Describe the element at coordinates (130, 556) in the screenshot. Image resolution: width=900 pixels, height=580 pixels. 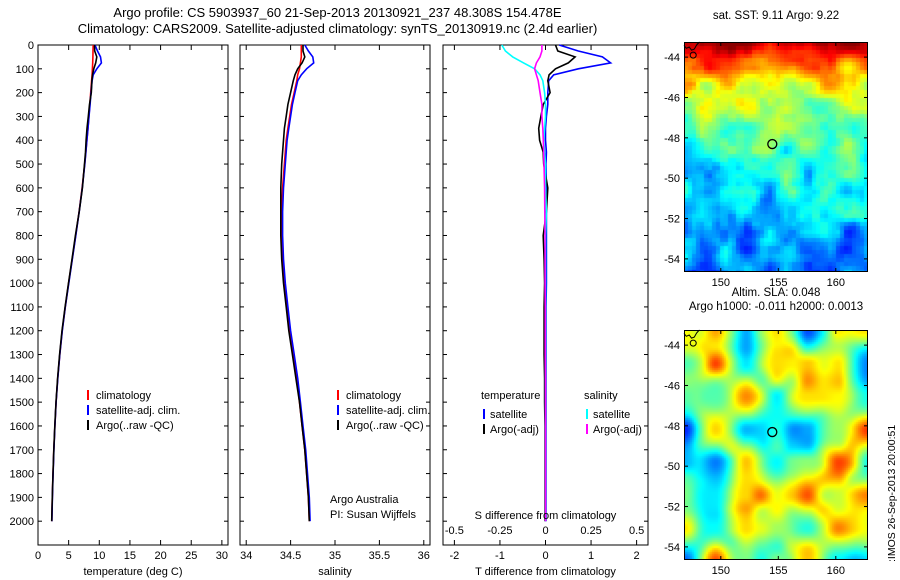
I see `temperature-profile-xtick-label: 15` at that location.